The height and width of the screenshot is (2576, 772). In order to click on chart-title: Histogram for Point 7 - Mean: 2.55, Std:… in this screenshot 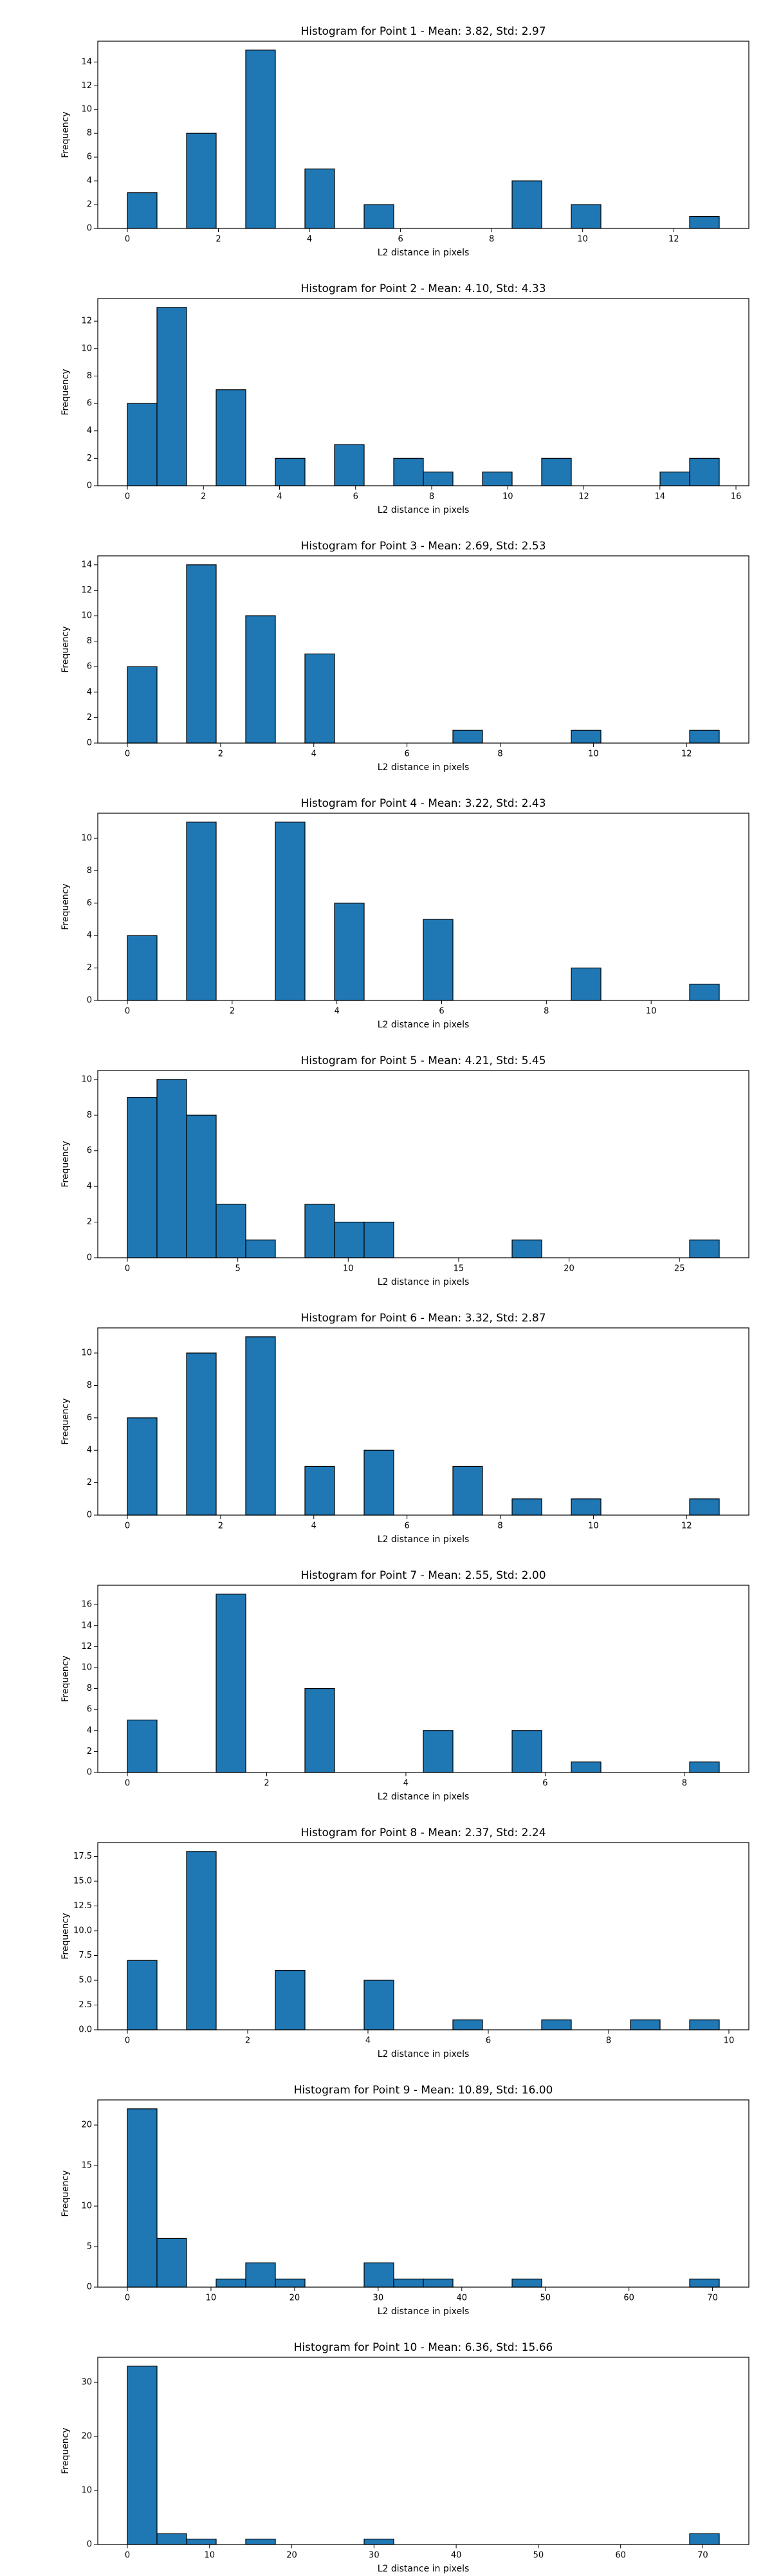, I will do `click(423, 1575)`.